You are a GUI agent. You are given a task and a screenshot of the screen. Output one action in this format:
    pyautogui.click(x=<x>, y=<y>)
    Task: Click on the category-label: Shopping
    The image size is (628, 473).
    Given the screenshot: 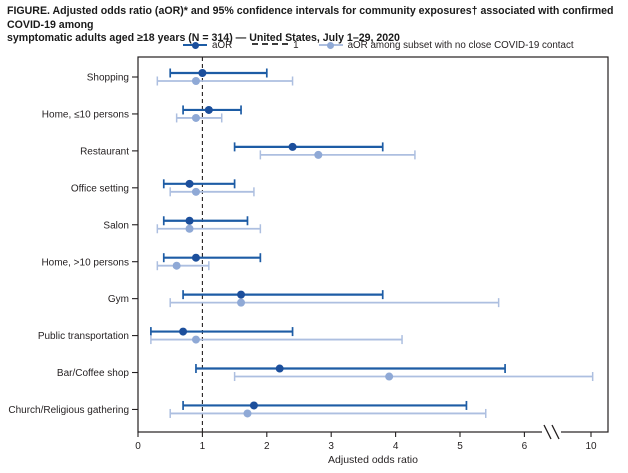 What is the action you would take?
    pyautogui.click(x=108, y=78)
    